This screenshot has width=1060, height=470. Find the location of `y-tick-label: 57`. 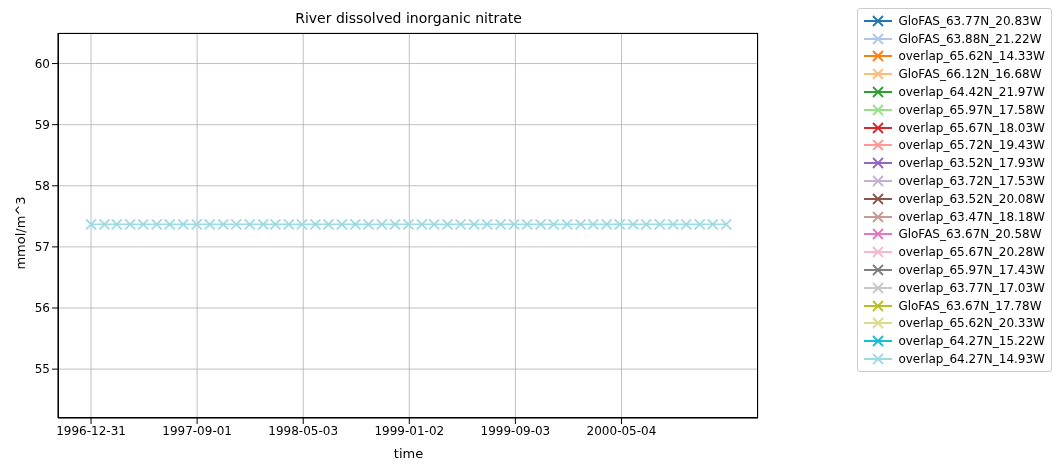

y-tick-label: 57 is located at coordinates (42, 247).